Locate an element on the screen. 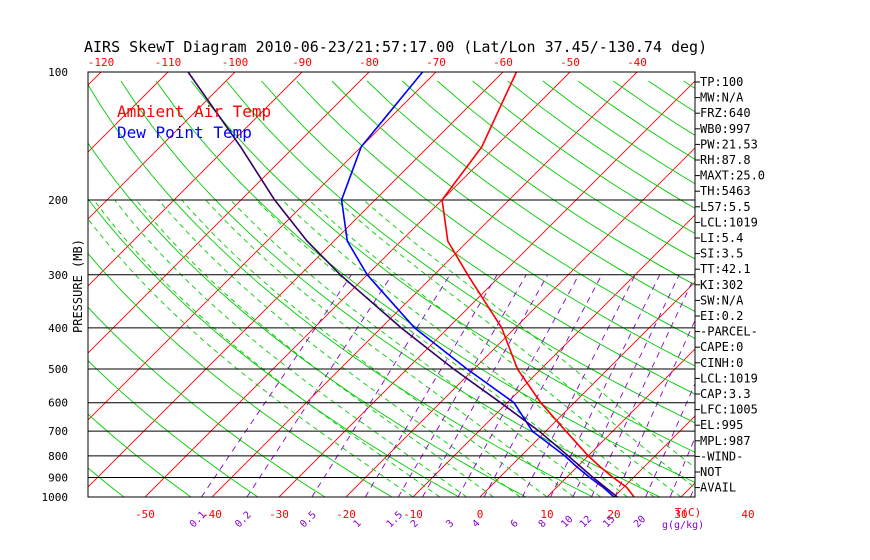  legend-dewpoint: Dew Point Temp is located at coordinates (184, 132).